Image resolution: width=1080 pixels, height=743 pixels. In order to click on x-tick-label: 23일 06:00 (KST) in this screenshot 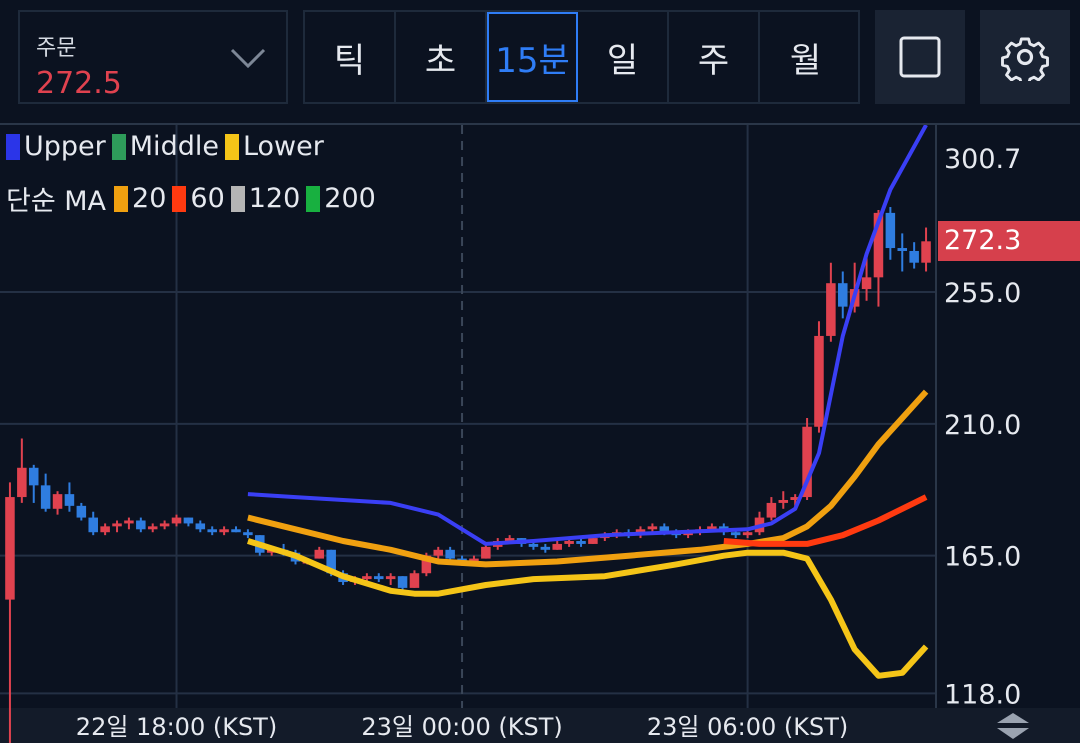, I will do `click(747, 727)`.